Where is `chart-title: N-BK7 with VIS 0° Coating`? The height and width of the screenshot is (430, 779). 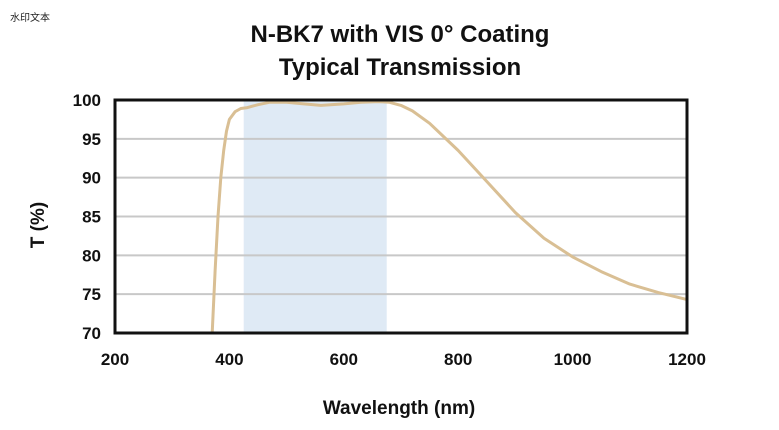
chart-title: N-BK7 with VIS 0° Coating is located at coordinates (400, 34).